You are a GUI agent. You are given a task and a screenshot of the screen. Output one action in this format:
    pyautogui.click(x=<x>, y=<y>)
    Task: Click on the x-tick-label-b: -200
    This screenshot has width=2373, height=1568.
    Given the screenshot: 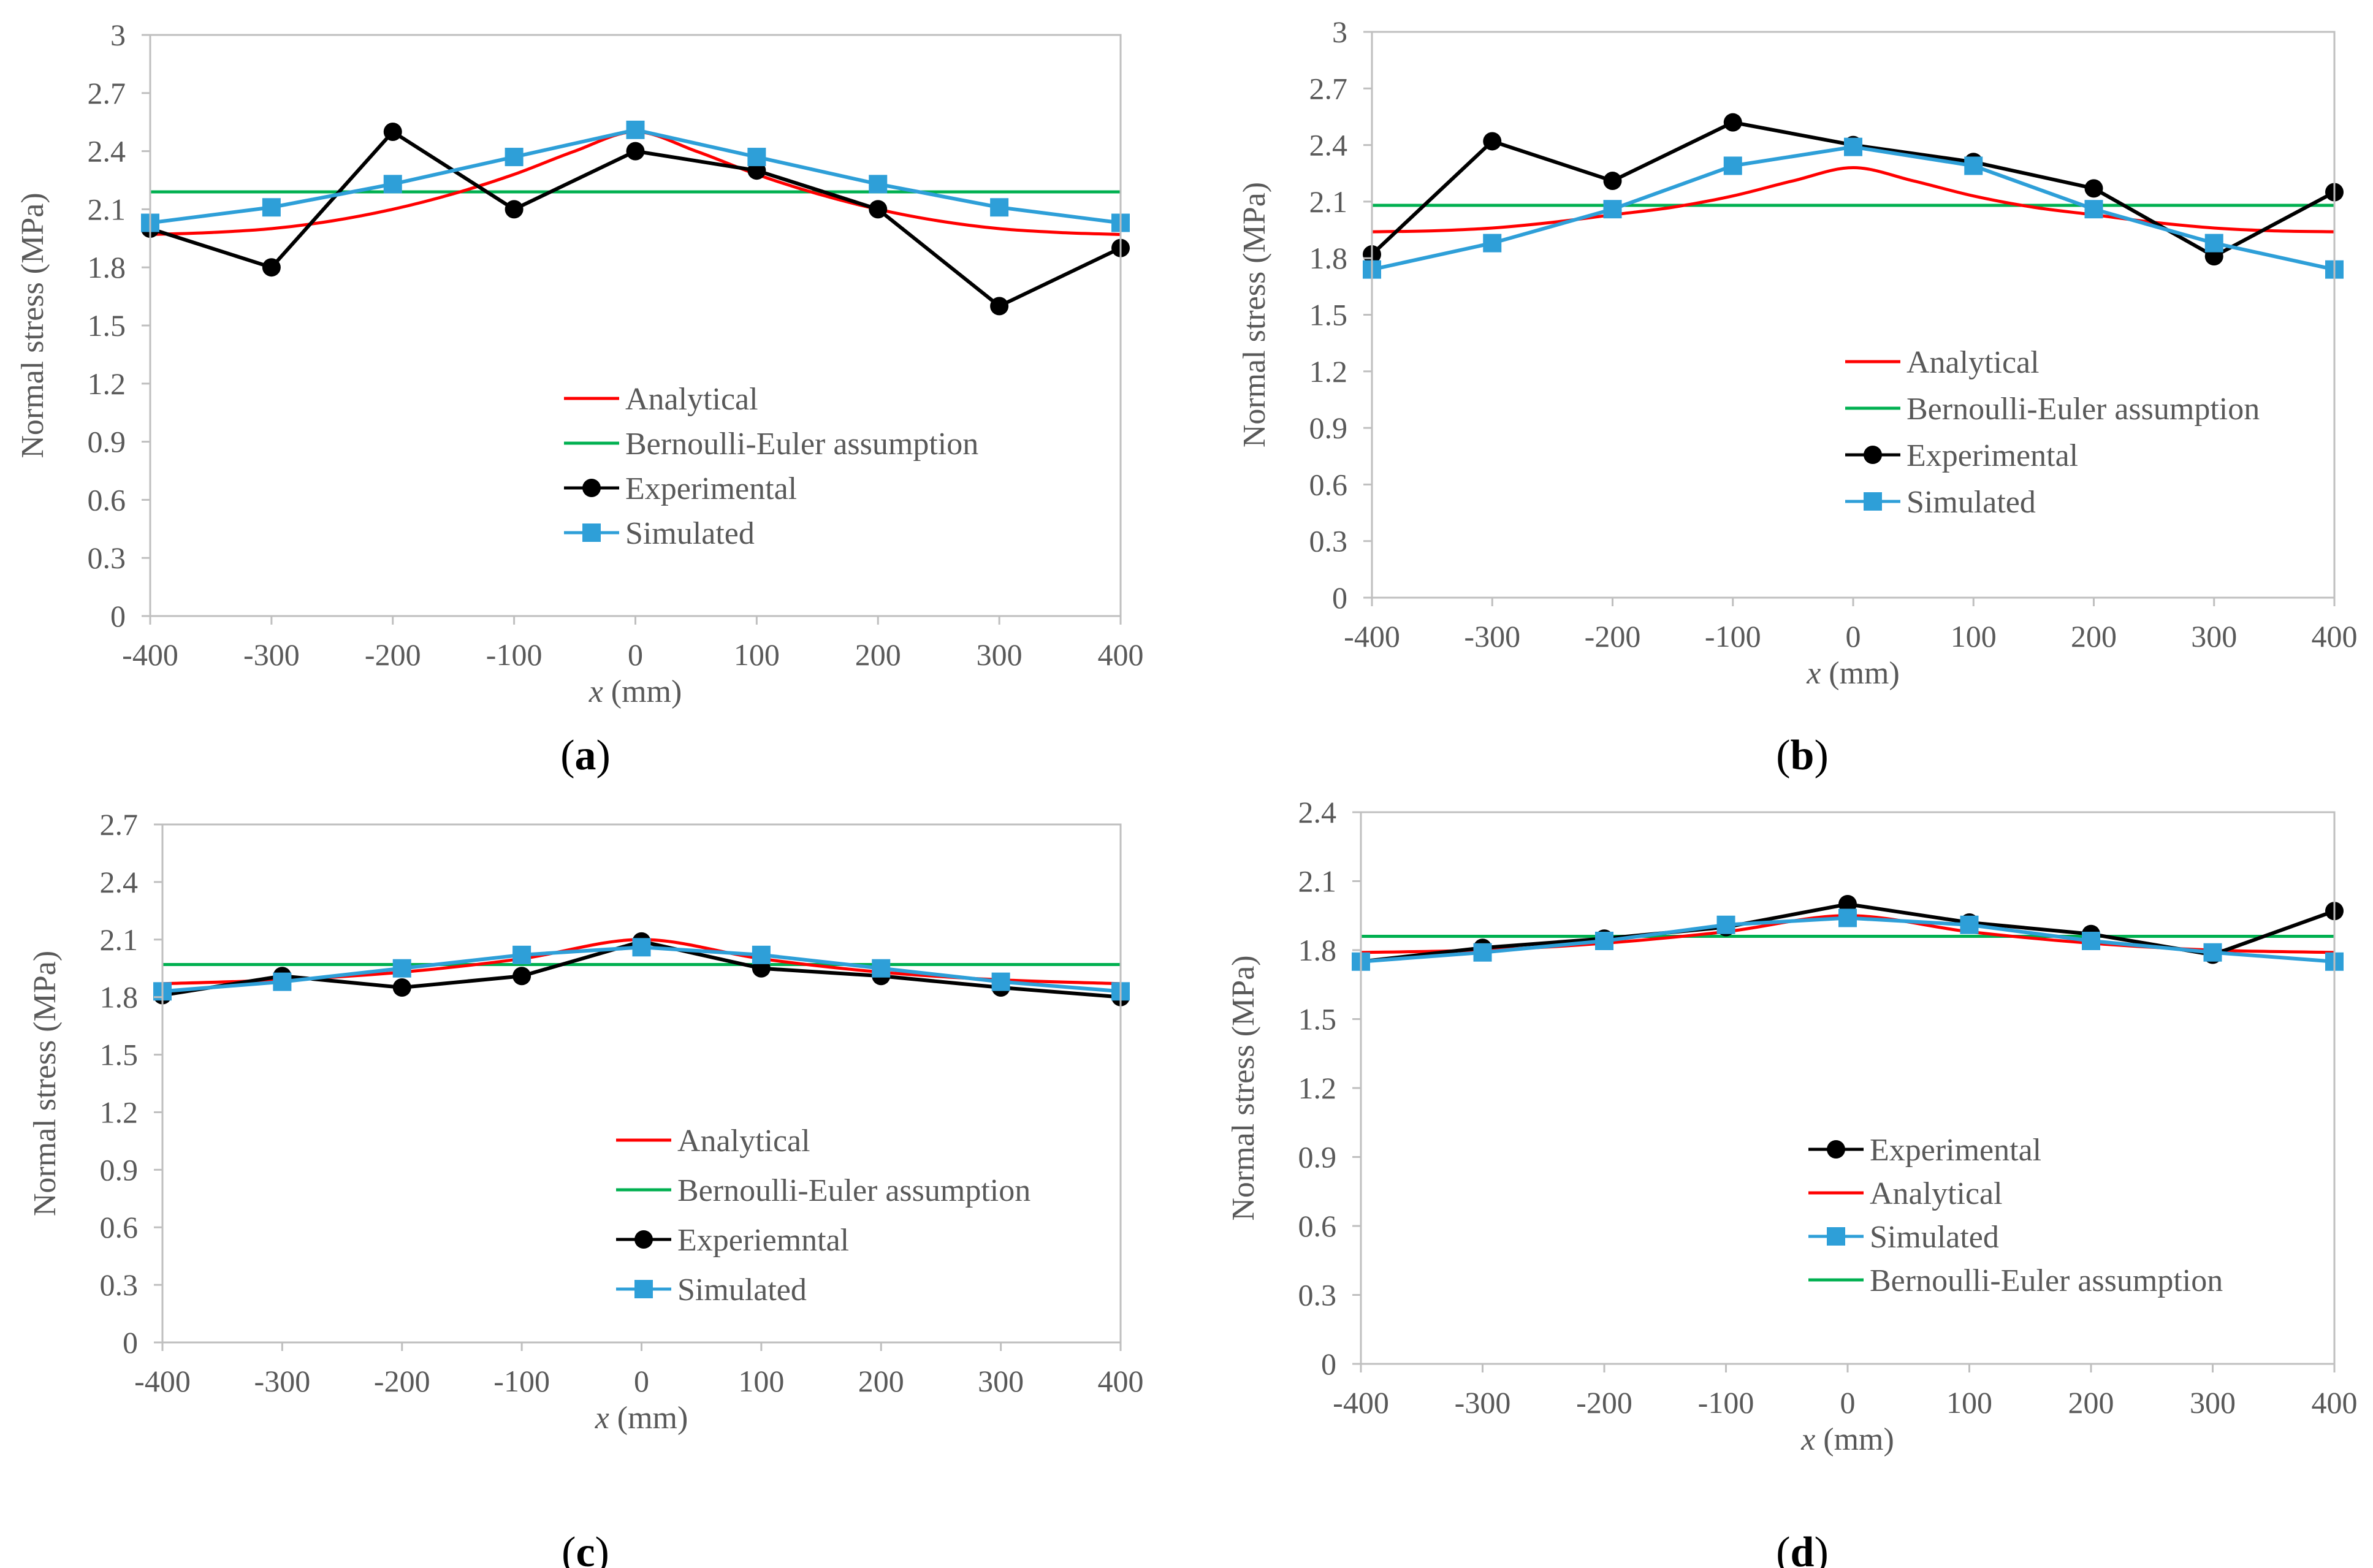 What is the action you would take?
    pyautogui.click(x=1613, y=636)
    